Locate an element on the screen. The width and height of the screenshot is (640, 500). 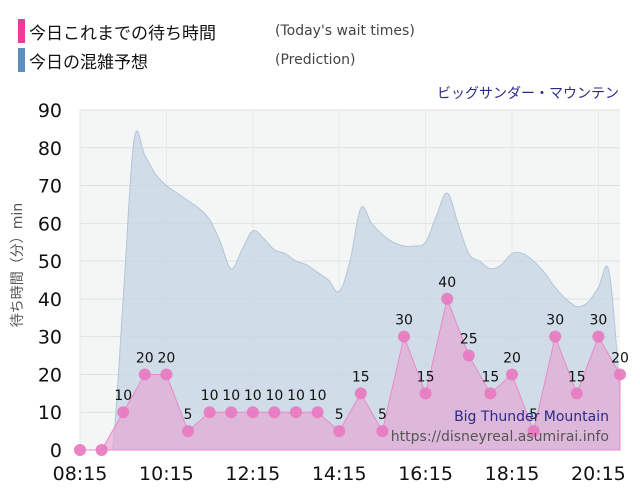
x-tick-label: 18:15 is located at coordinates (512, 474).